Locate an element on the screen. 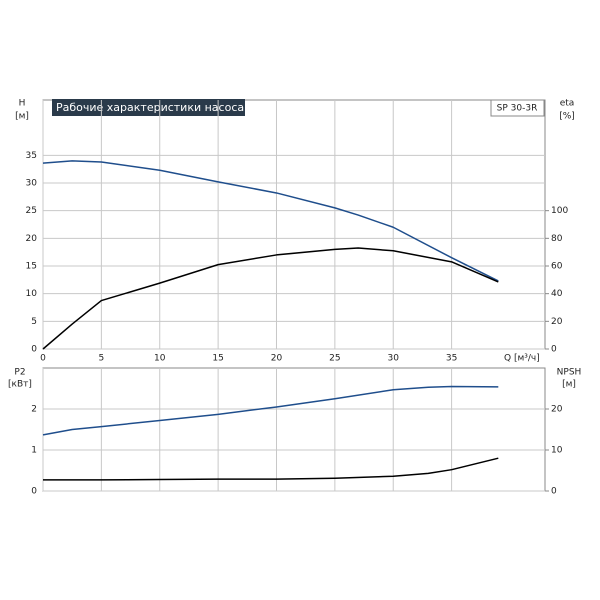 The width and height of the screenshot is (600, 600). x-tick-label: 5 is located at coordinates (102, 359).